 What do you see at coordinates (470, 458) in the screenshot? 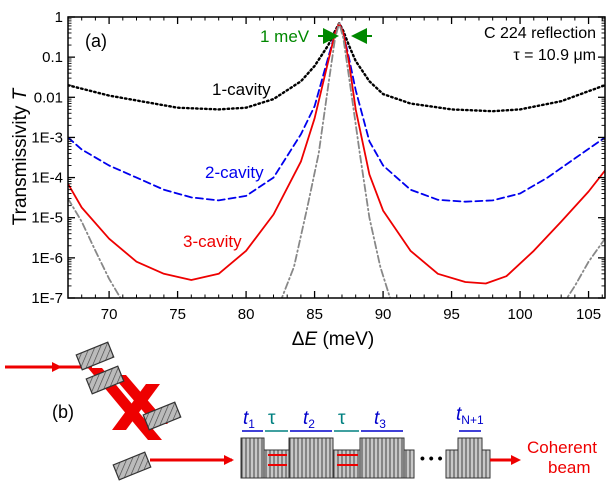
I see `plate-n` at bounding box center [470, 458].